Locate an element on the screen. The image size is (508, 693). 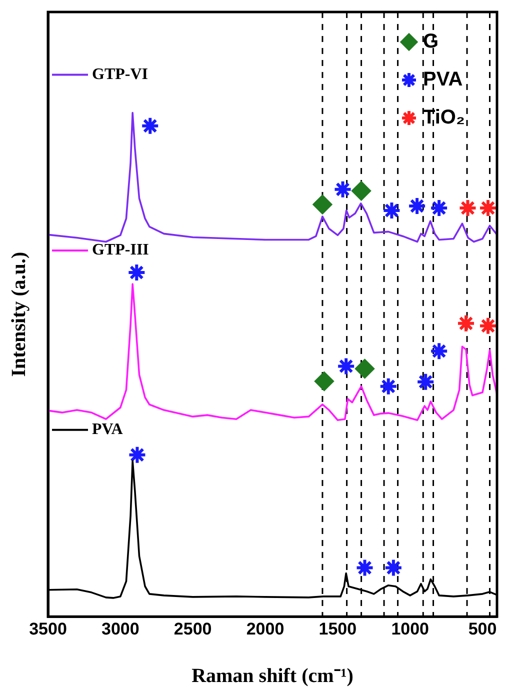
legend-label: TiO₂ is located at coordinates (444, 117).